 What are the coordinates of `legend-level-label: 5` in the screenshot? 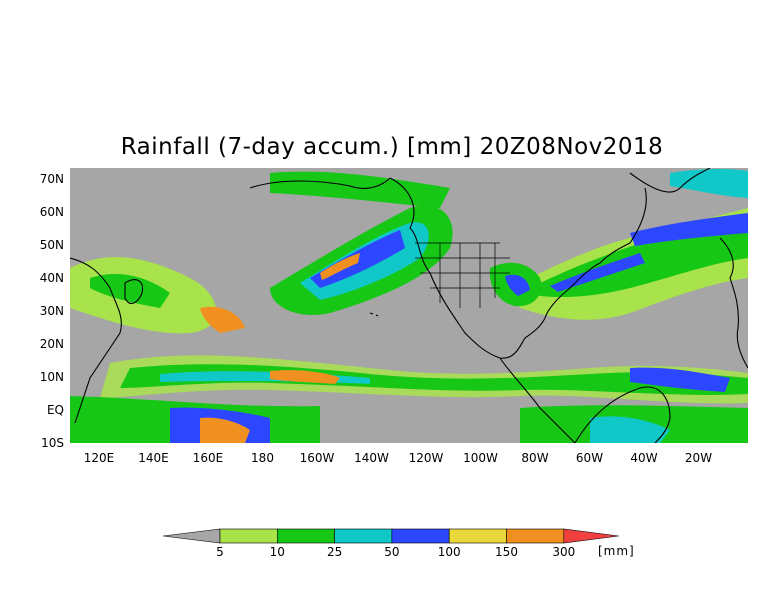 It's located at (220, 552).